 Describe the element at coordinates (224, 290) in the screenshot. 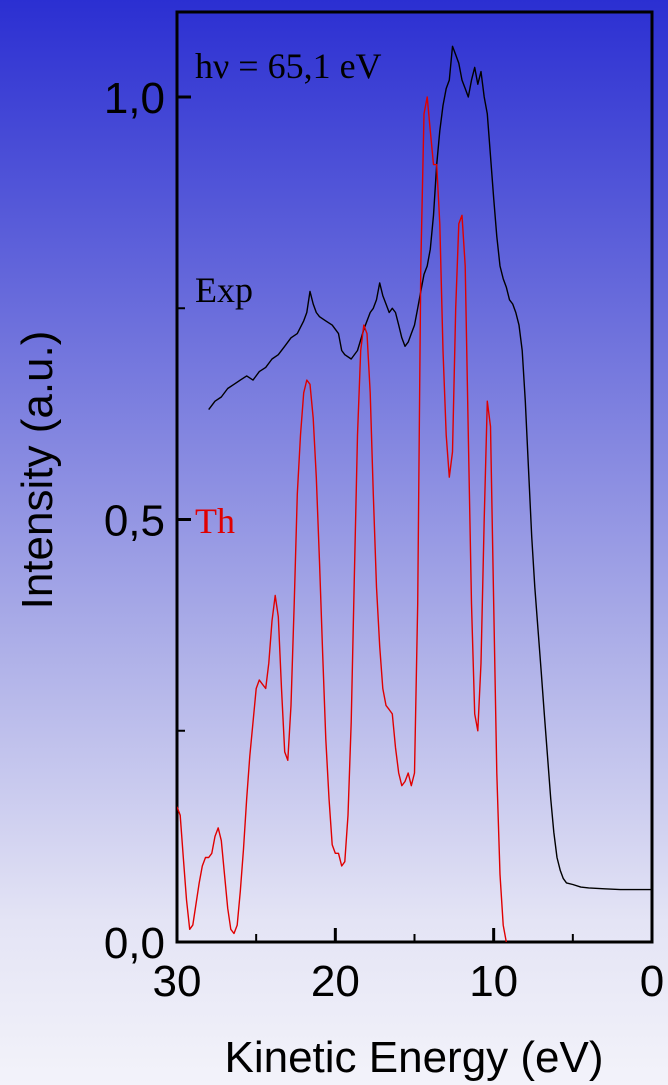

I see `exp-series-label: Exp` at that location.